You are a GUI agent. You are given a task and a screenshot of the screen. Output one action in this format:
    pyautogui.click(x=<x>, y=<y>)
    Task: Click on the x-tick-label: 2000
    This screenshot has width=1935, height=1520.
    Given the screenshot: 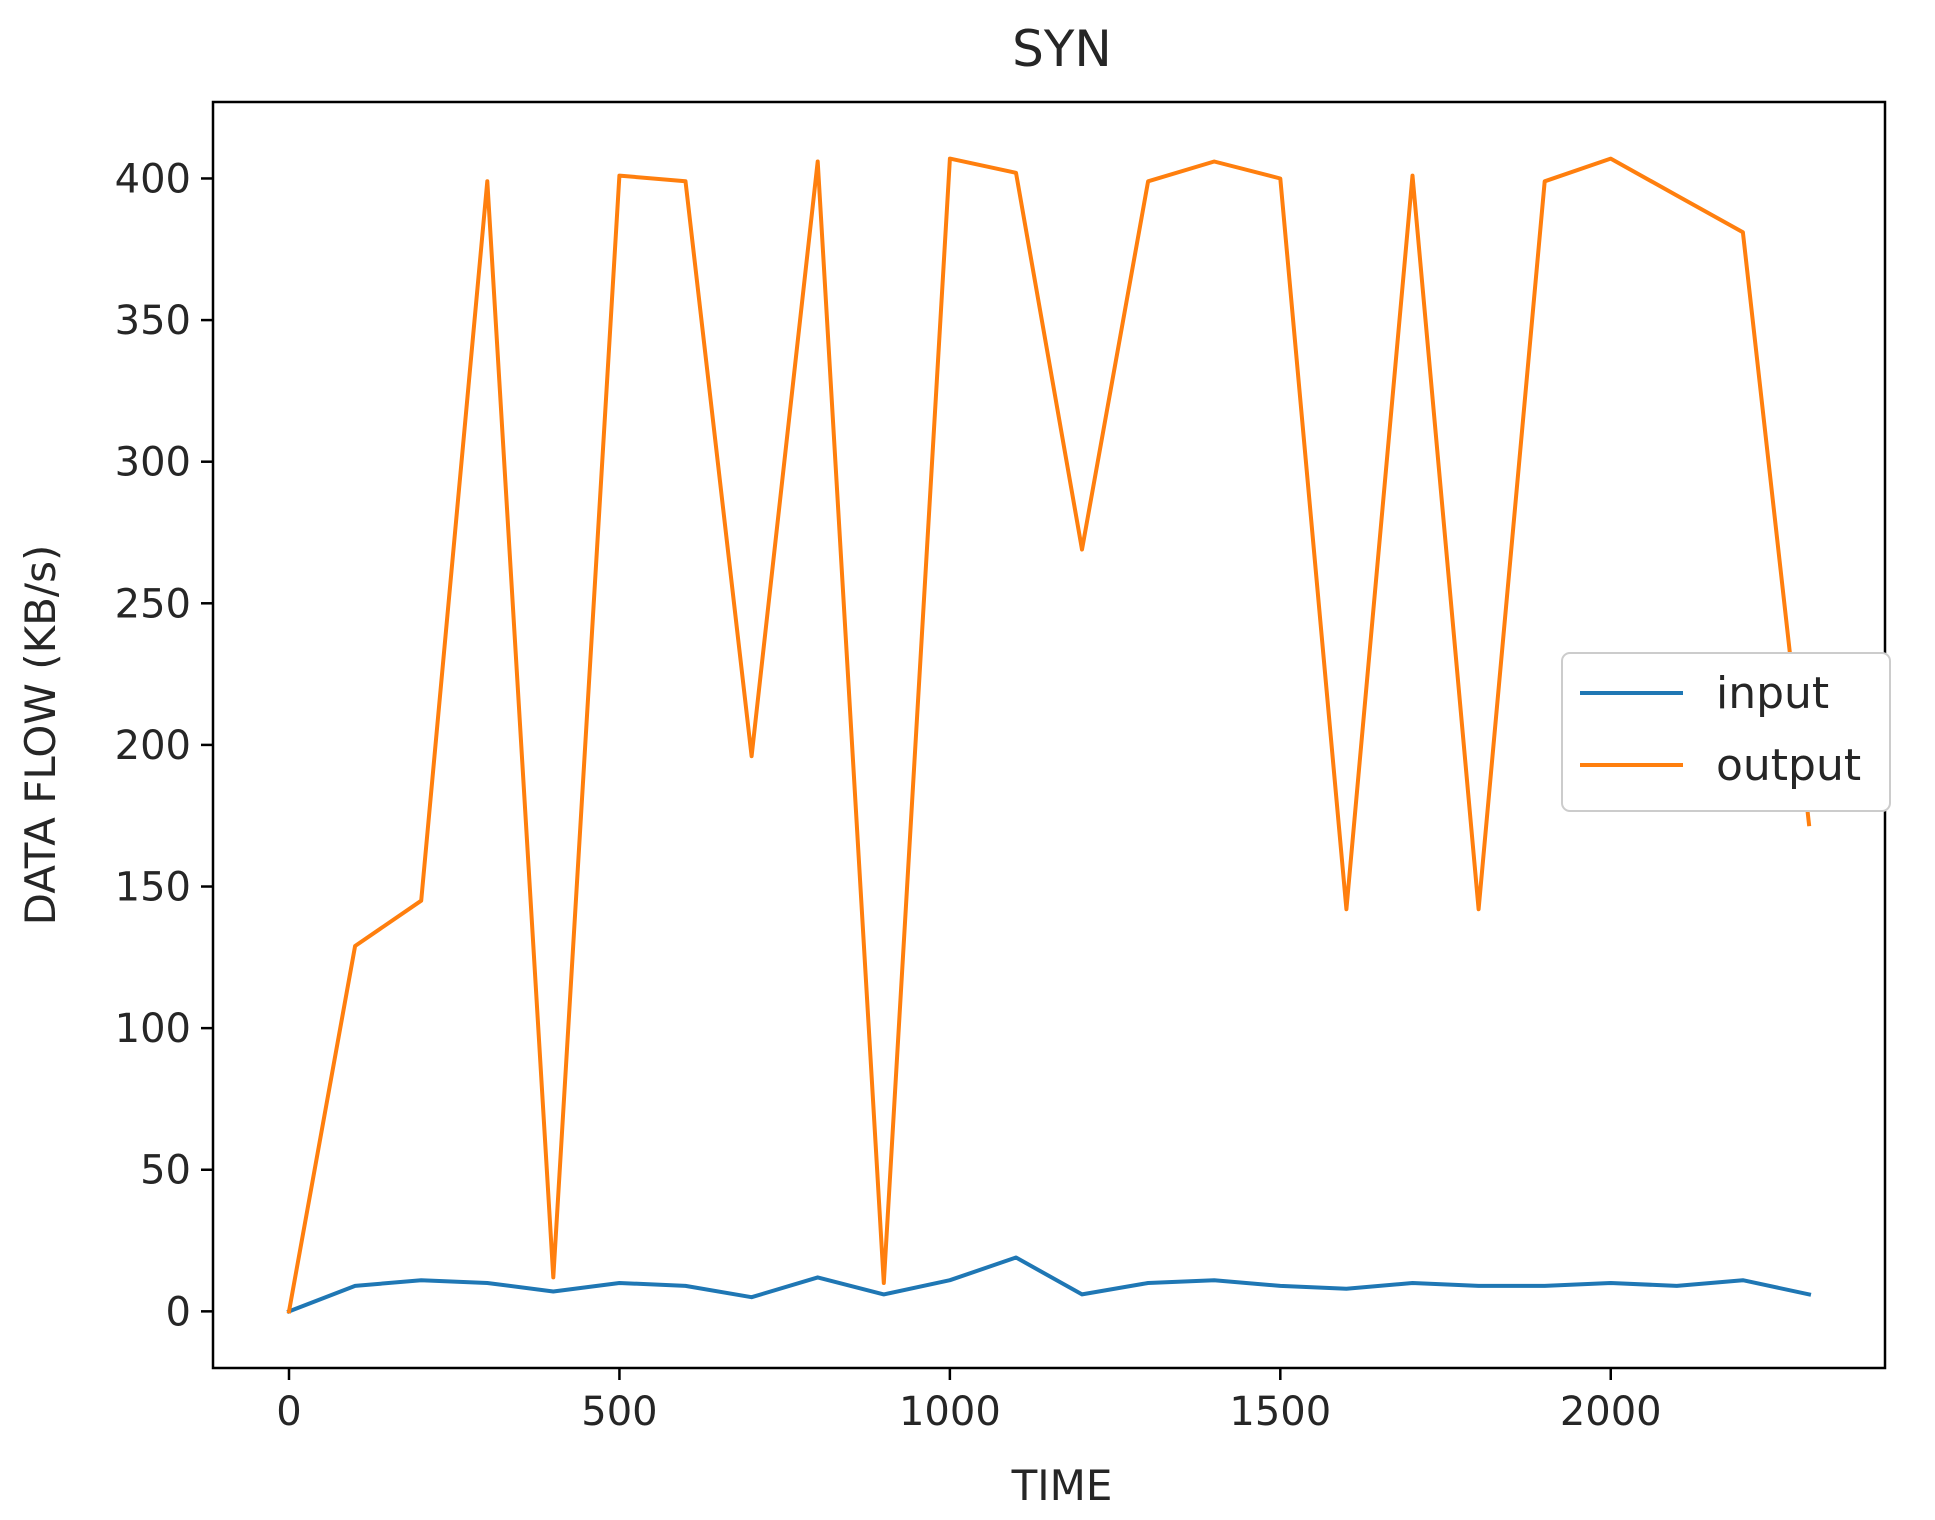 What is the action you would take?
    pyautogui.click(x=1611, y=1412)
    